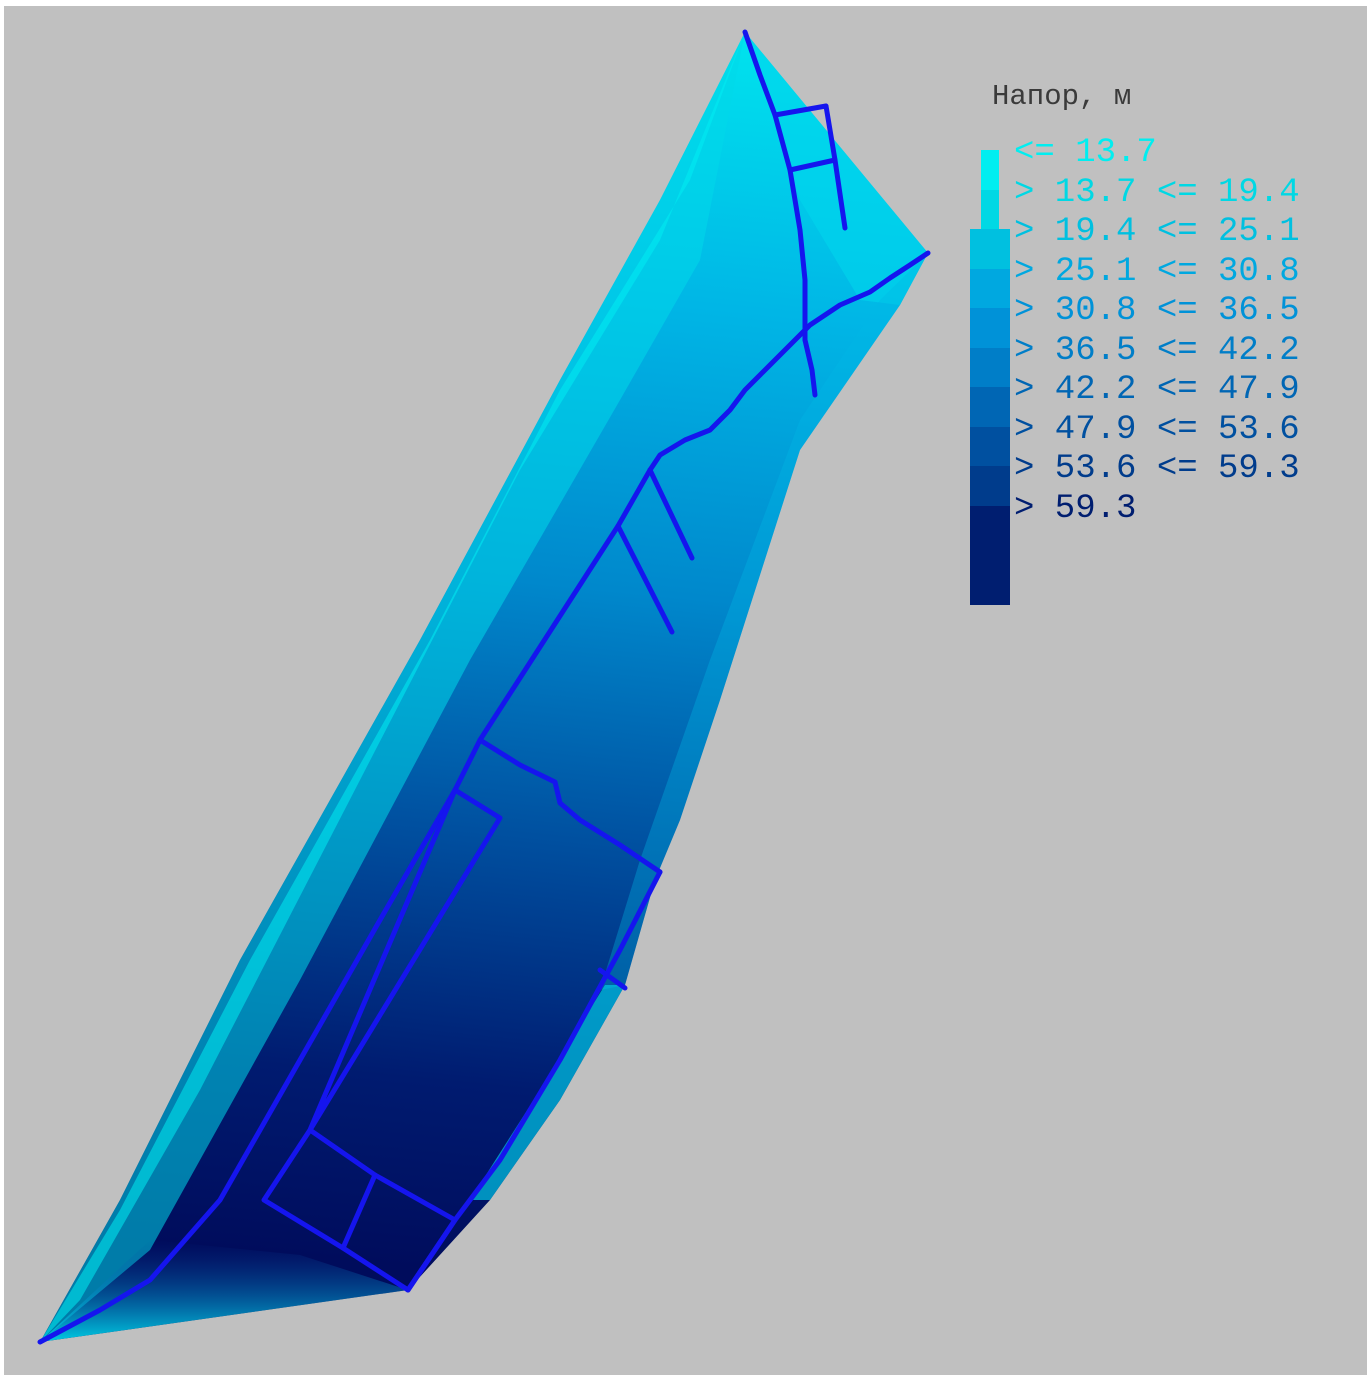  Describe the element at coordinates (1157, 311) in the screenshot. I see `legend-item-label: > 30.8 <= 36.5` at that location.